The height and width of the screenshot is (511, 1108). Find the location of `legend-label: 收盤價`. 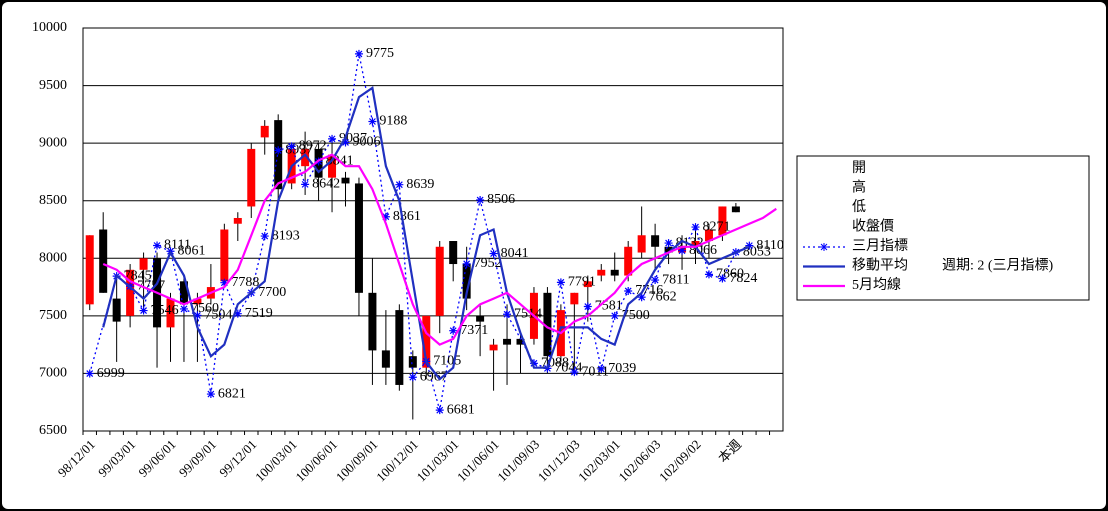

legend-label: 收盤價 is located at coordinates (873, 226).